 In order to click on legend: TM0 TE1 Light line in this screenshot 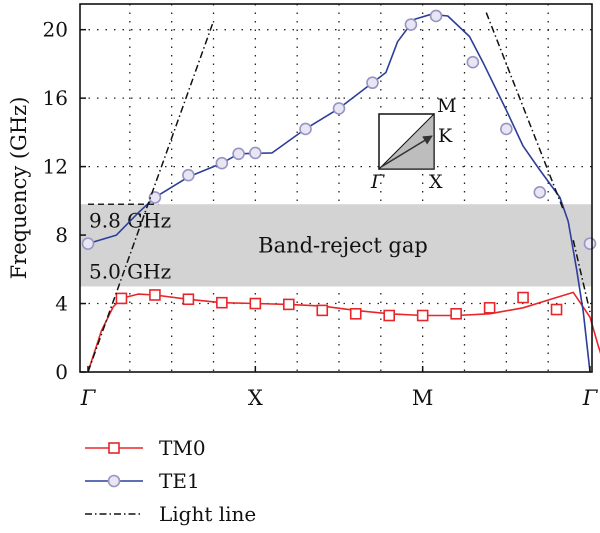, I will do `click(170, 481)`.